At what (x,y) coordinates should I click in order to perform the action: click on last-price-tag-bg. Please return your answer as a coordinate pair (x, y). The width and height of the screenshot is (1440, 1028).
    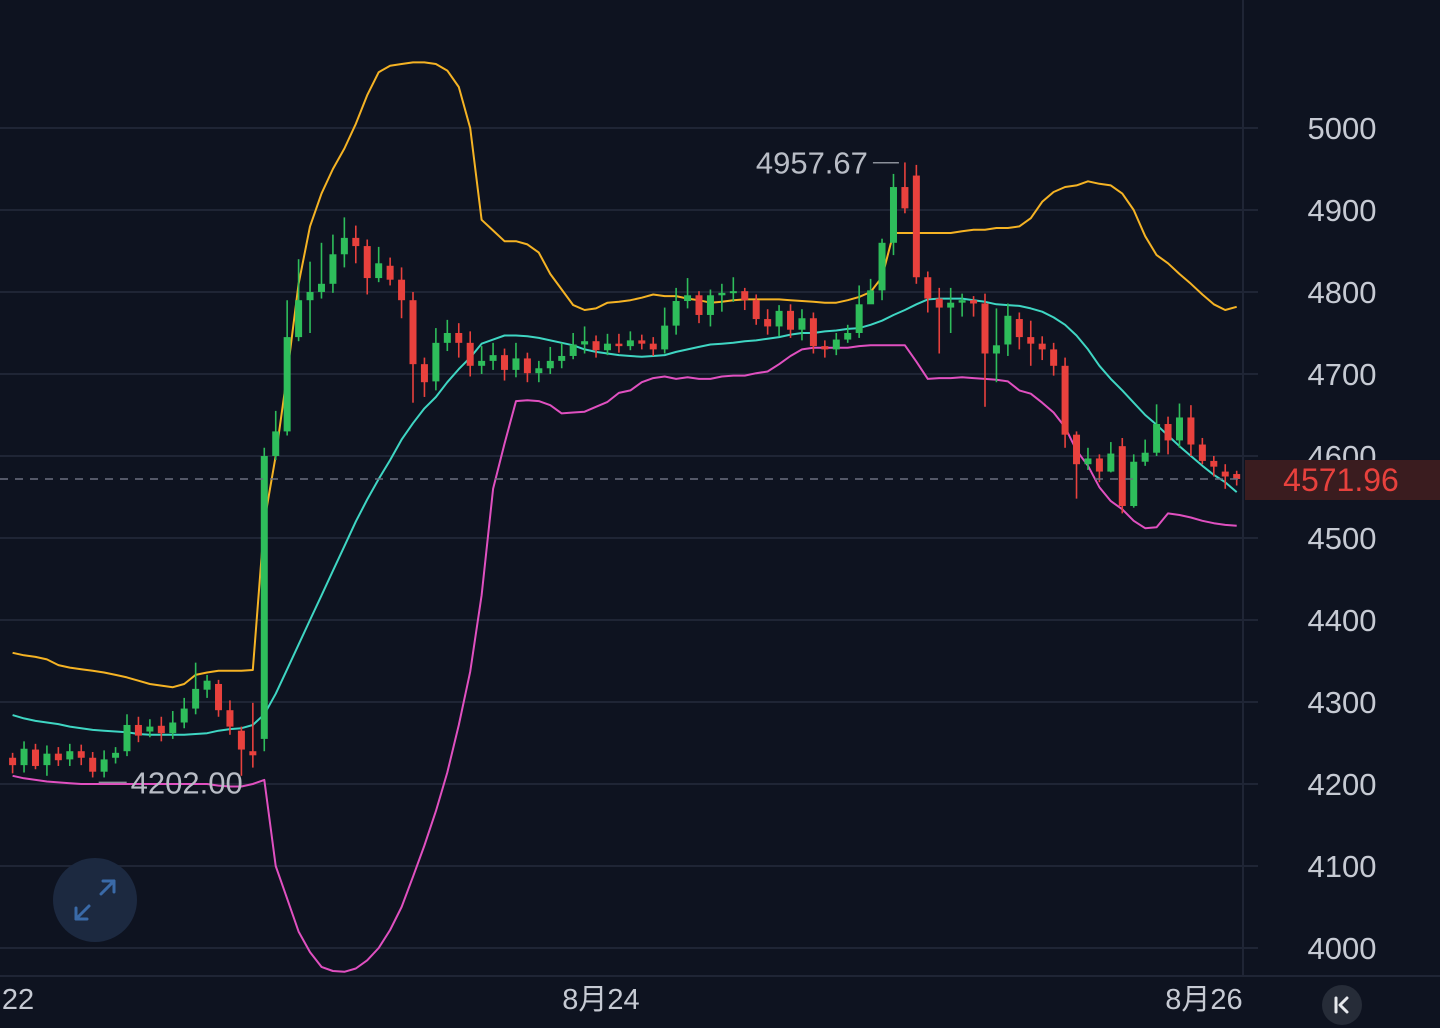
    Looking at the image, I should click on (1342, 479).